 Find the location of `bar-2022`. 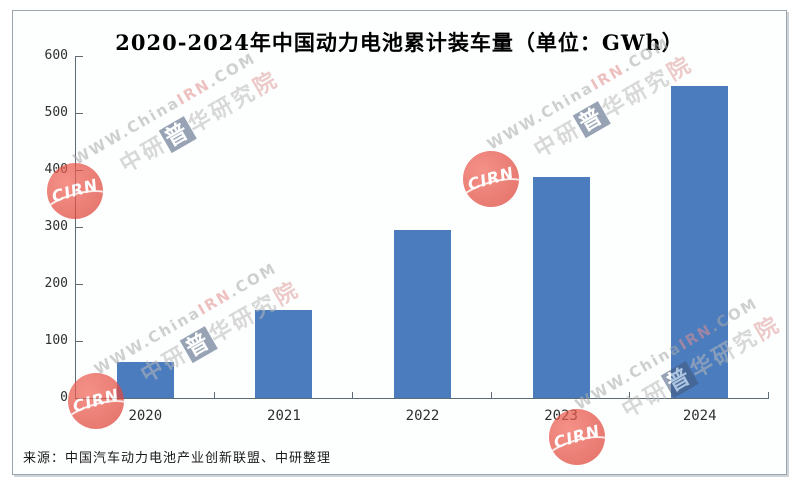

bar-2022 is located at coordinates (422, 313).